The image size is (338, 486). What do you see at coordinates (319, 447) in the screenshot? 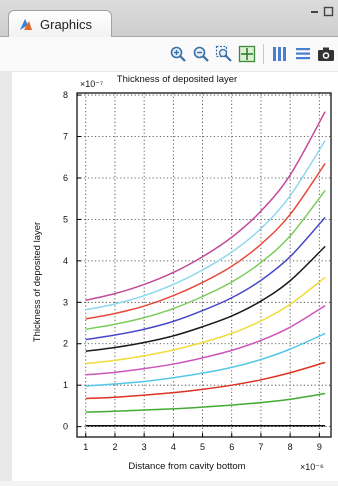
I see `x-tick-label-8: 9` at bounding box center [319, 447].